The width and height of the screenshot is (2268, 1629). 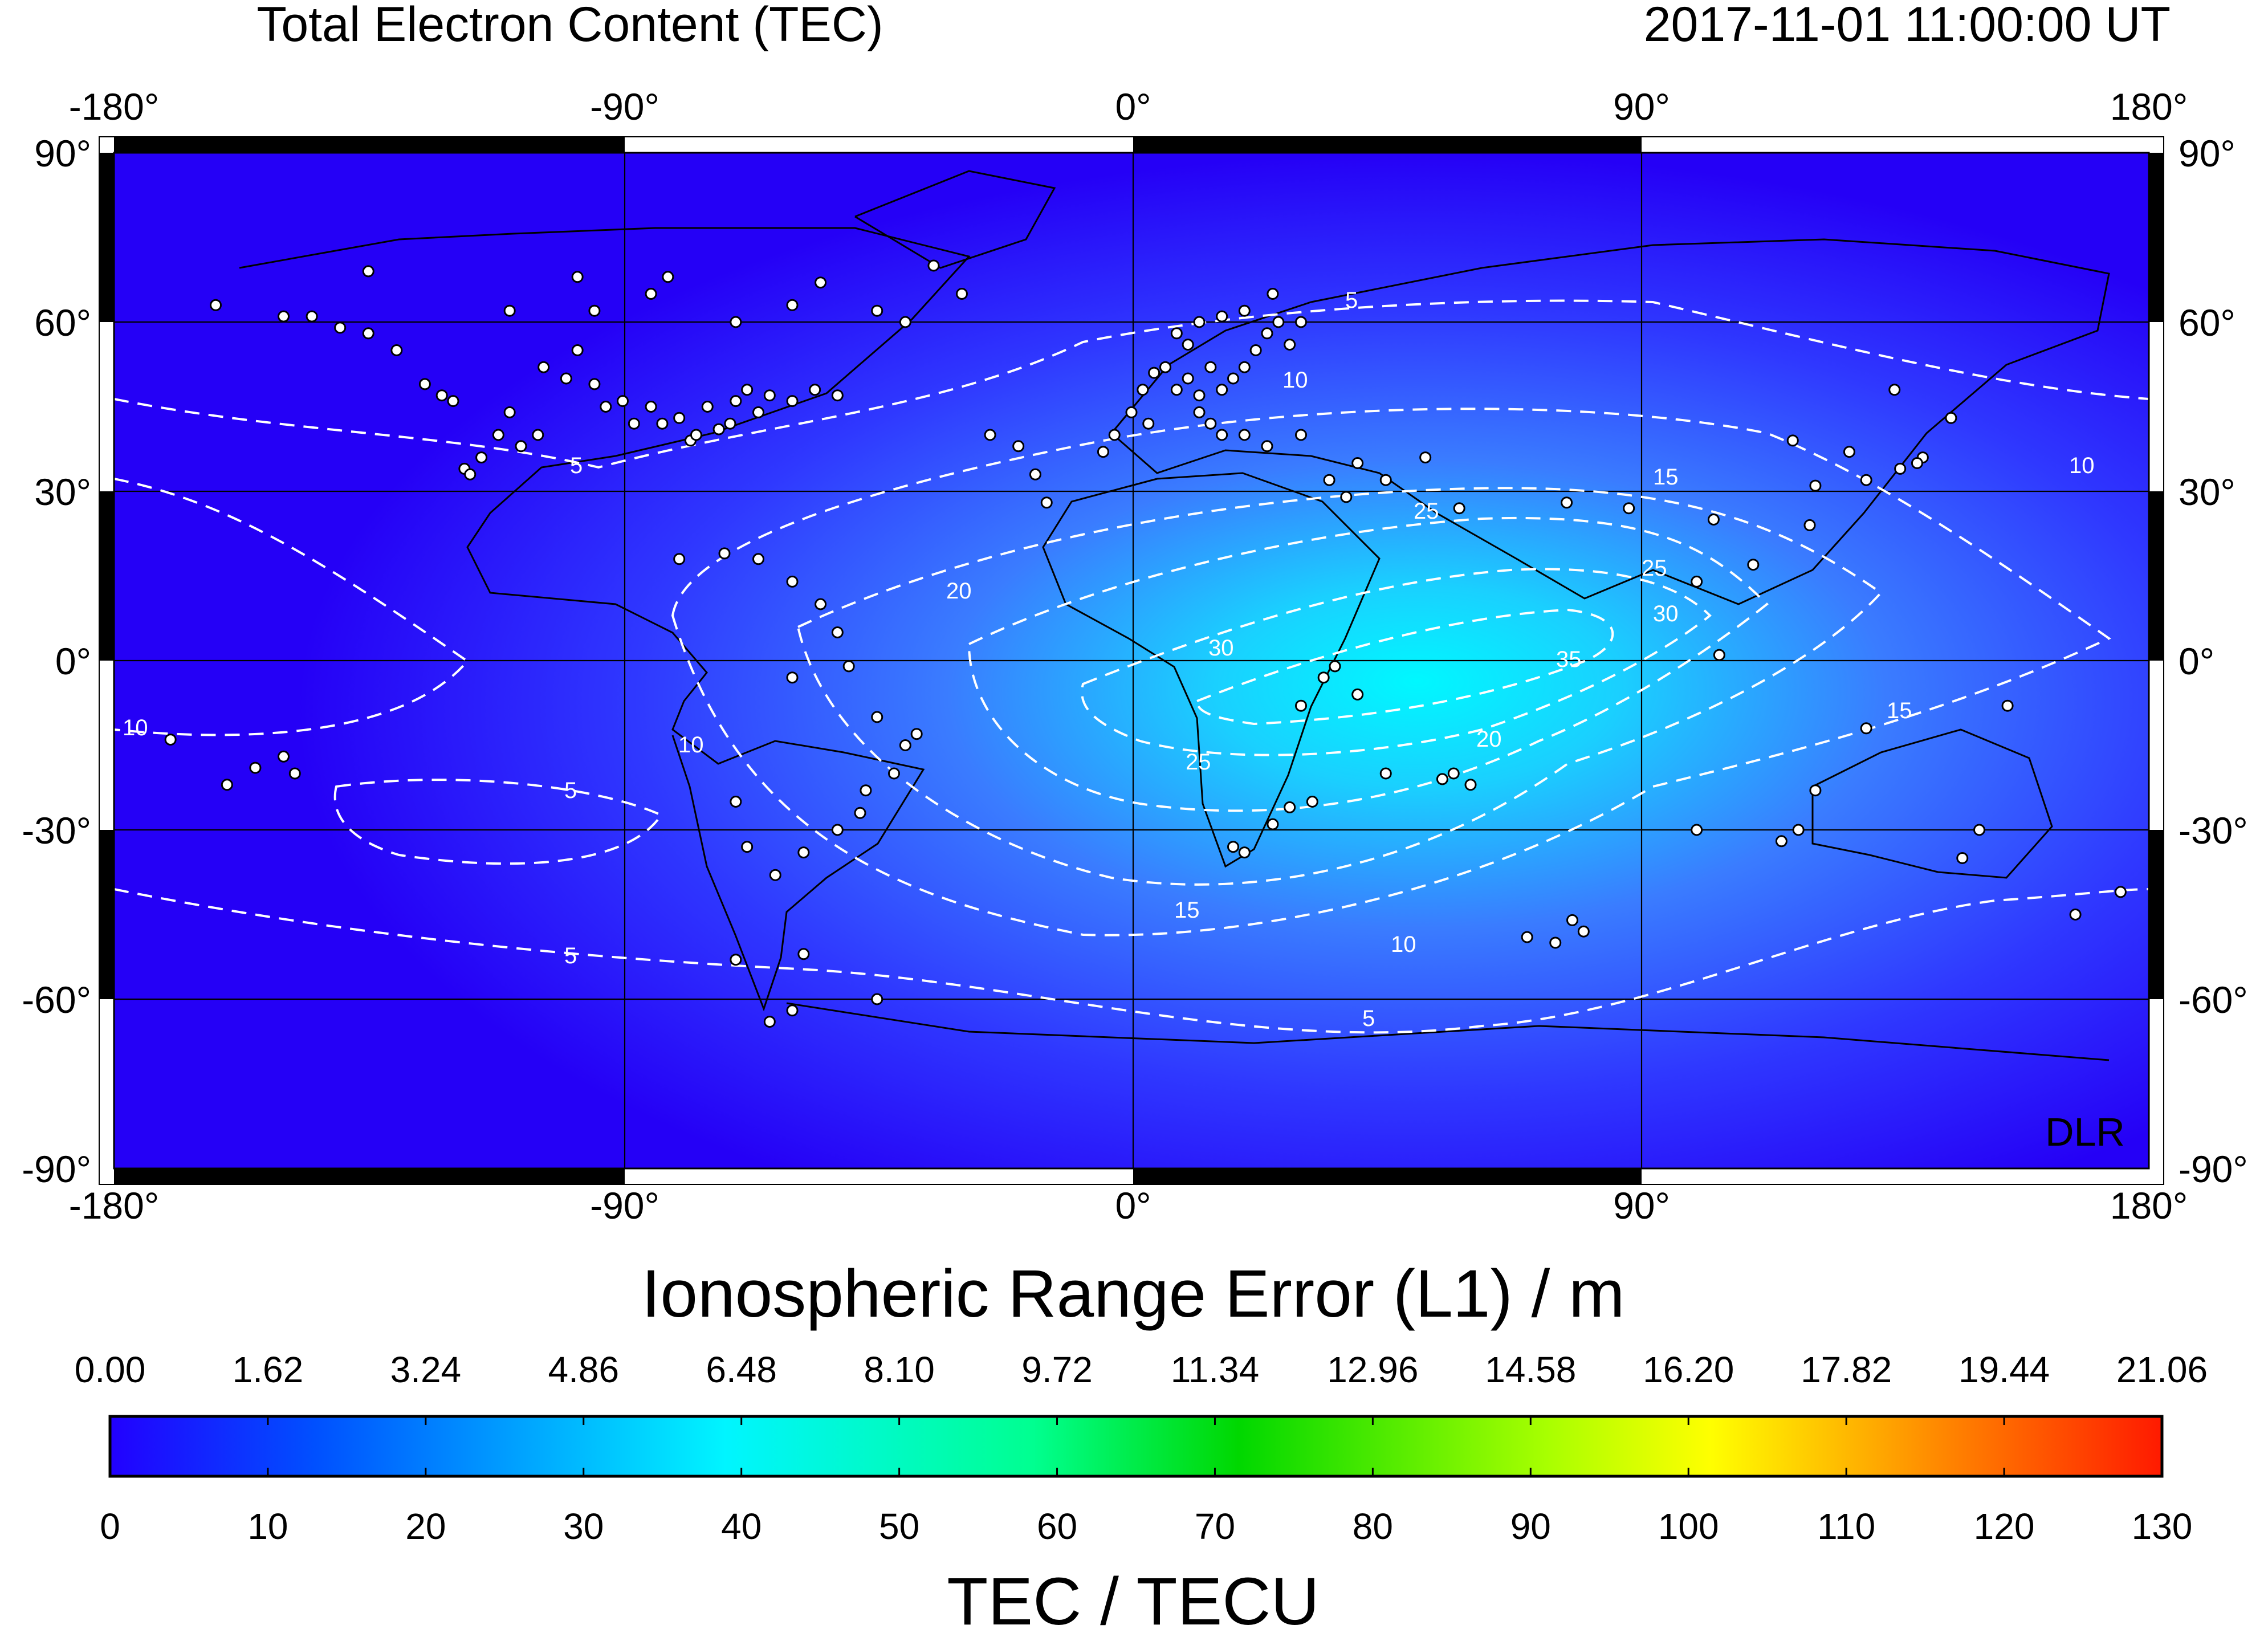 What do you see at coordinates (1641, 1205) in the screenshot?
I see `lon-tick-label: 90°` at bounding box center [1641, 1205].